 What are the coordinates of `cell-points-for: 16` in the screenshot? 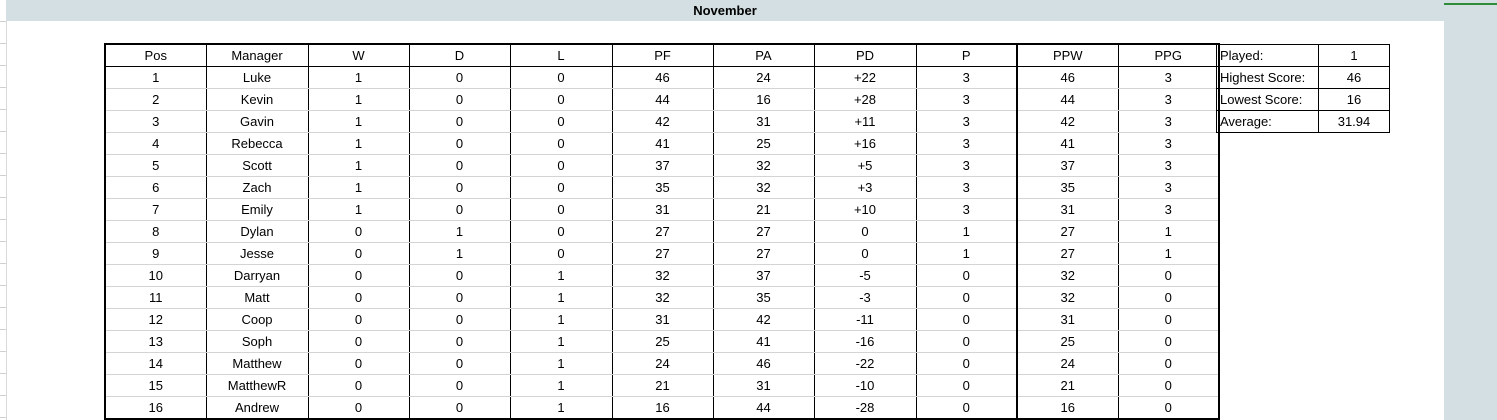 It's located at (662, 408).